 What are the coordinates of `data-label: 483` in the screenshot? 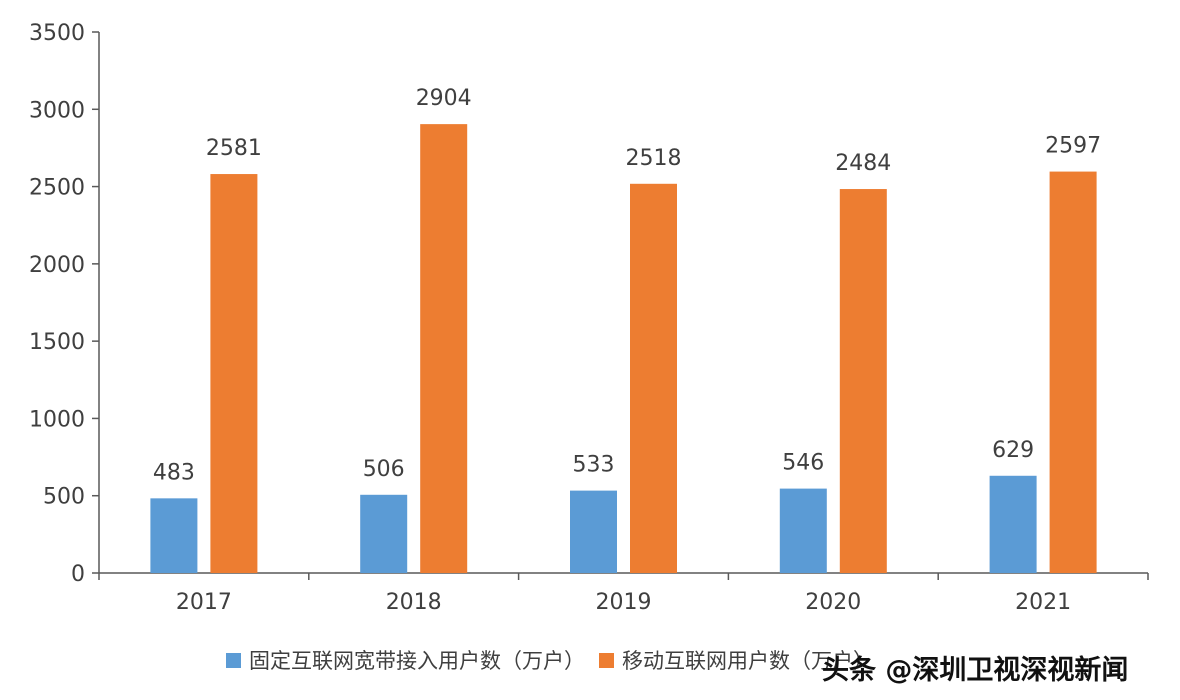 It's located at (174, 472).